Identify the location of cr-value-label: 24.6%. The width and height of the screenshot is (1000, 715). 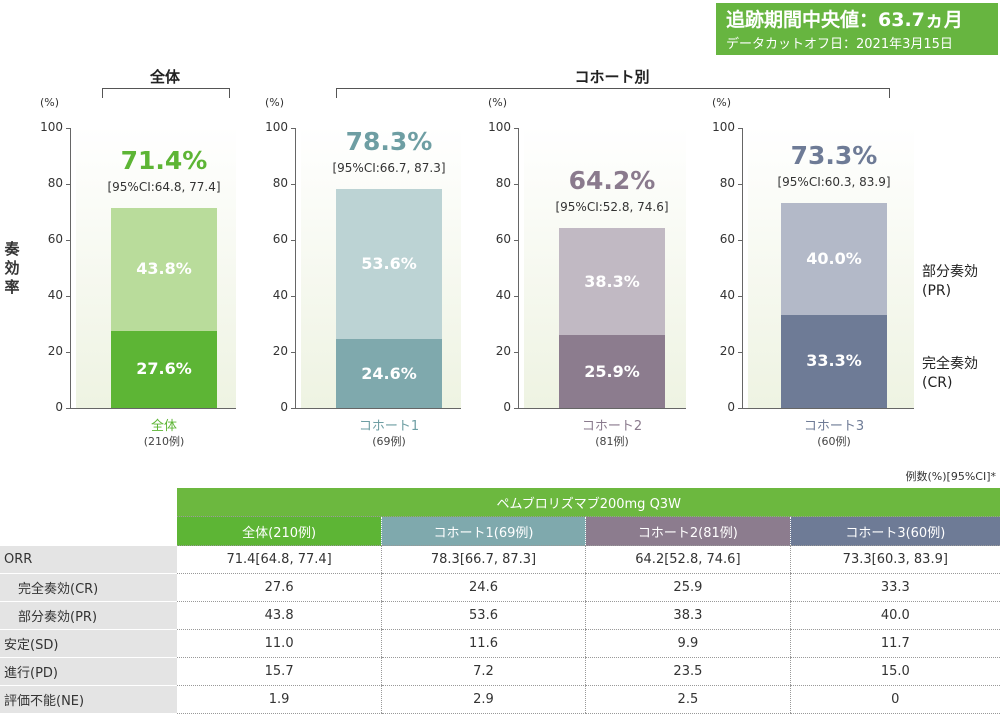
(389, 373).